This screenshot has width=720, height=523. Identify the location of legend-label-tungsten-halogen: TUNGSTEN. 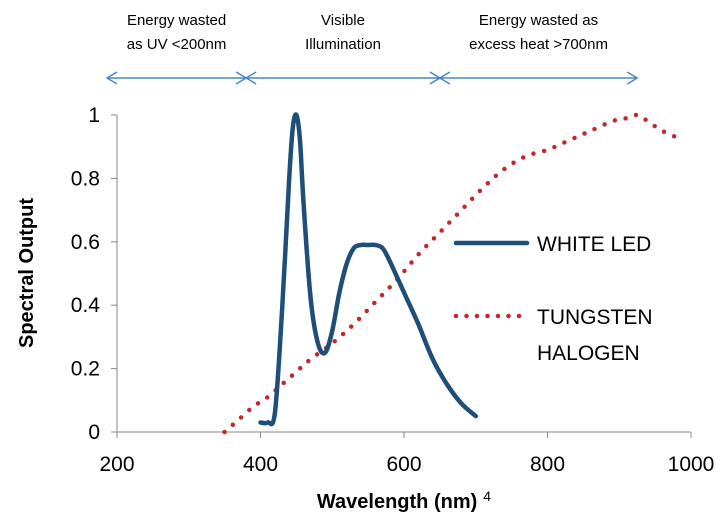
(595, 317).